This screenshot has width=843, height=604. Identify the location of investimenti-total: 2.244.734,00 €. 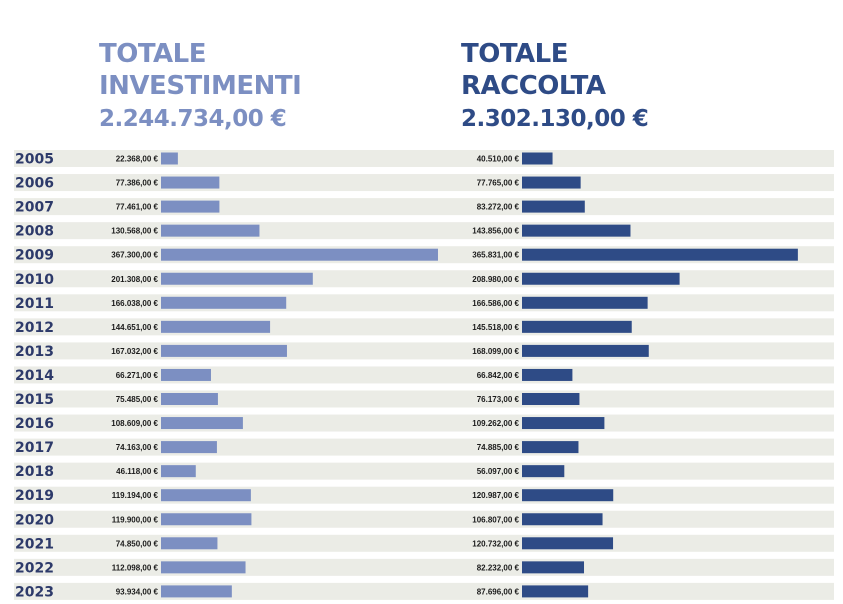
(193, 119).